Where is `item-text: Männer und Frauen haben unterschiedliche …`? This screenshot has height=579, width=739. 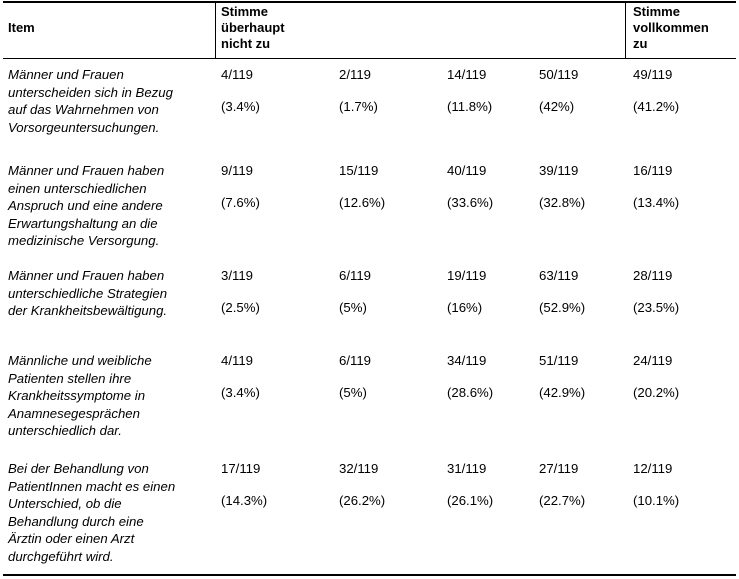
item-text: Männer und Frauen haben unterschiedliche … is located at coordinates (110, 293).